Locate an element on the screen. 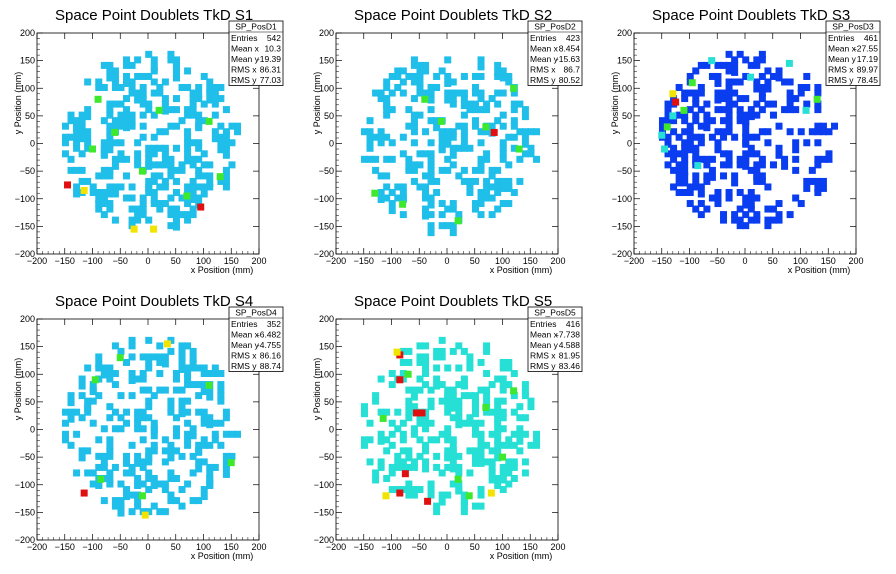 This screenshot has height=574, width=896. x-tick-label: −150 is located at coordinates (65, 547).